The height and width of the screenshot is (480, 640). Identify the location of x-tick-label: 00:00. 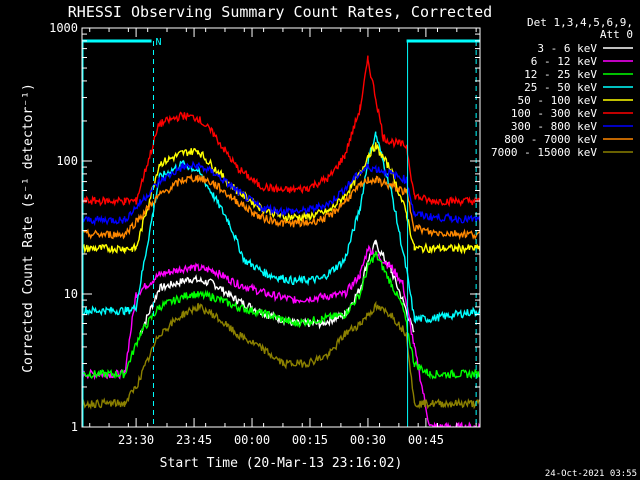
(252, 440).